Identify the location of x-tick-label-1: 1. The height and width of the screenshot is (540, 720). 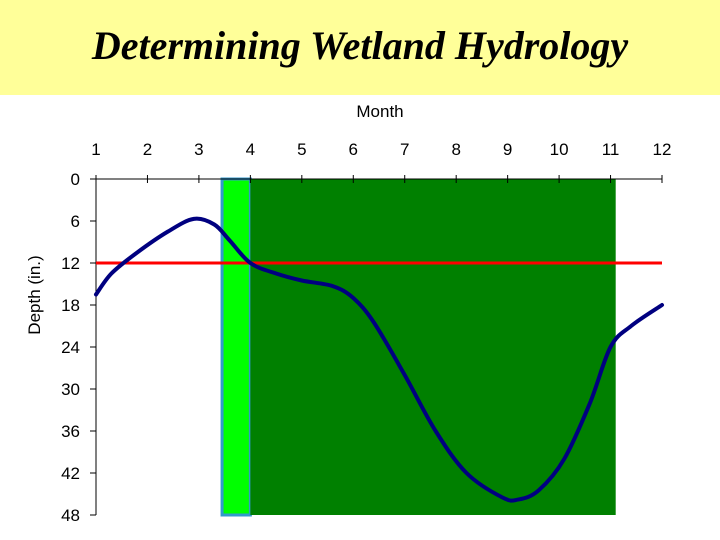
(95, 149).